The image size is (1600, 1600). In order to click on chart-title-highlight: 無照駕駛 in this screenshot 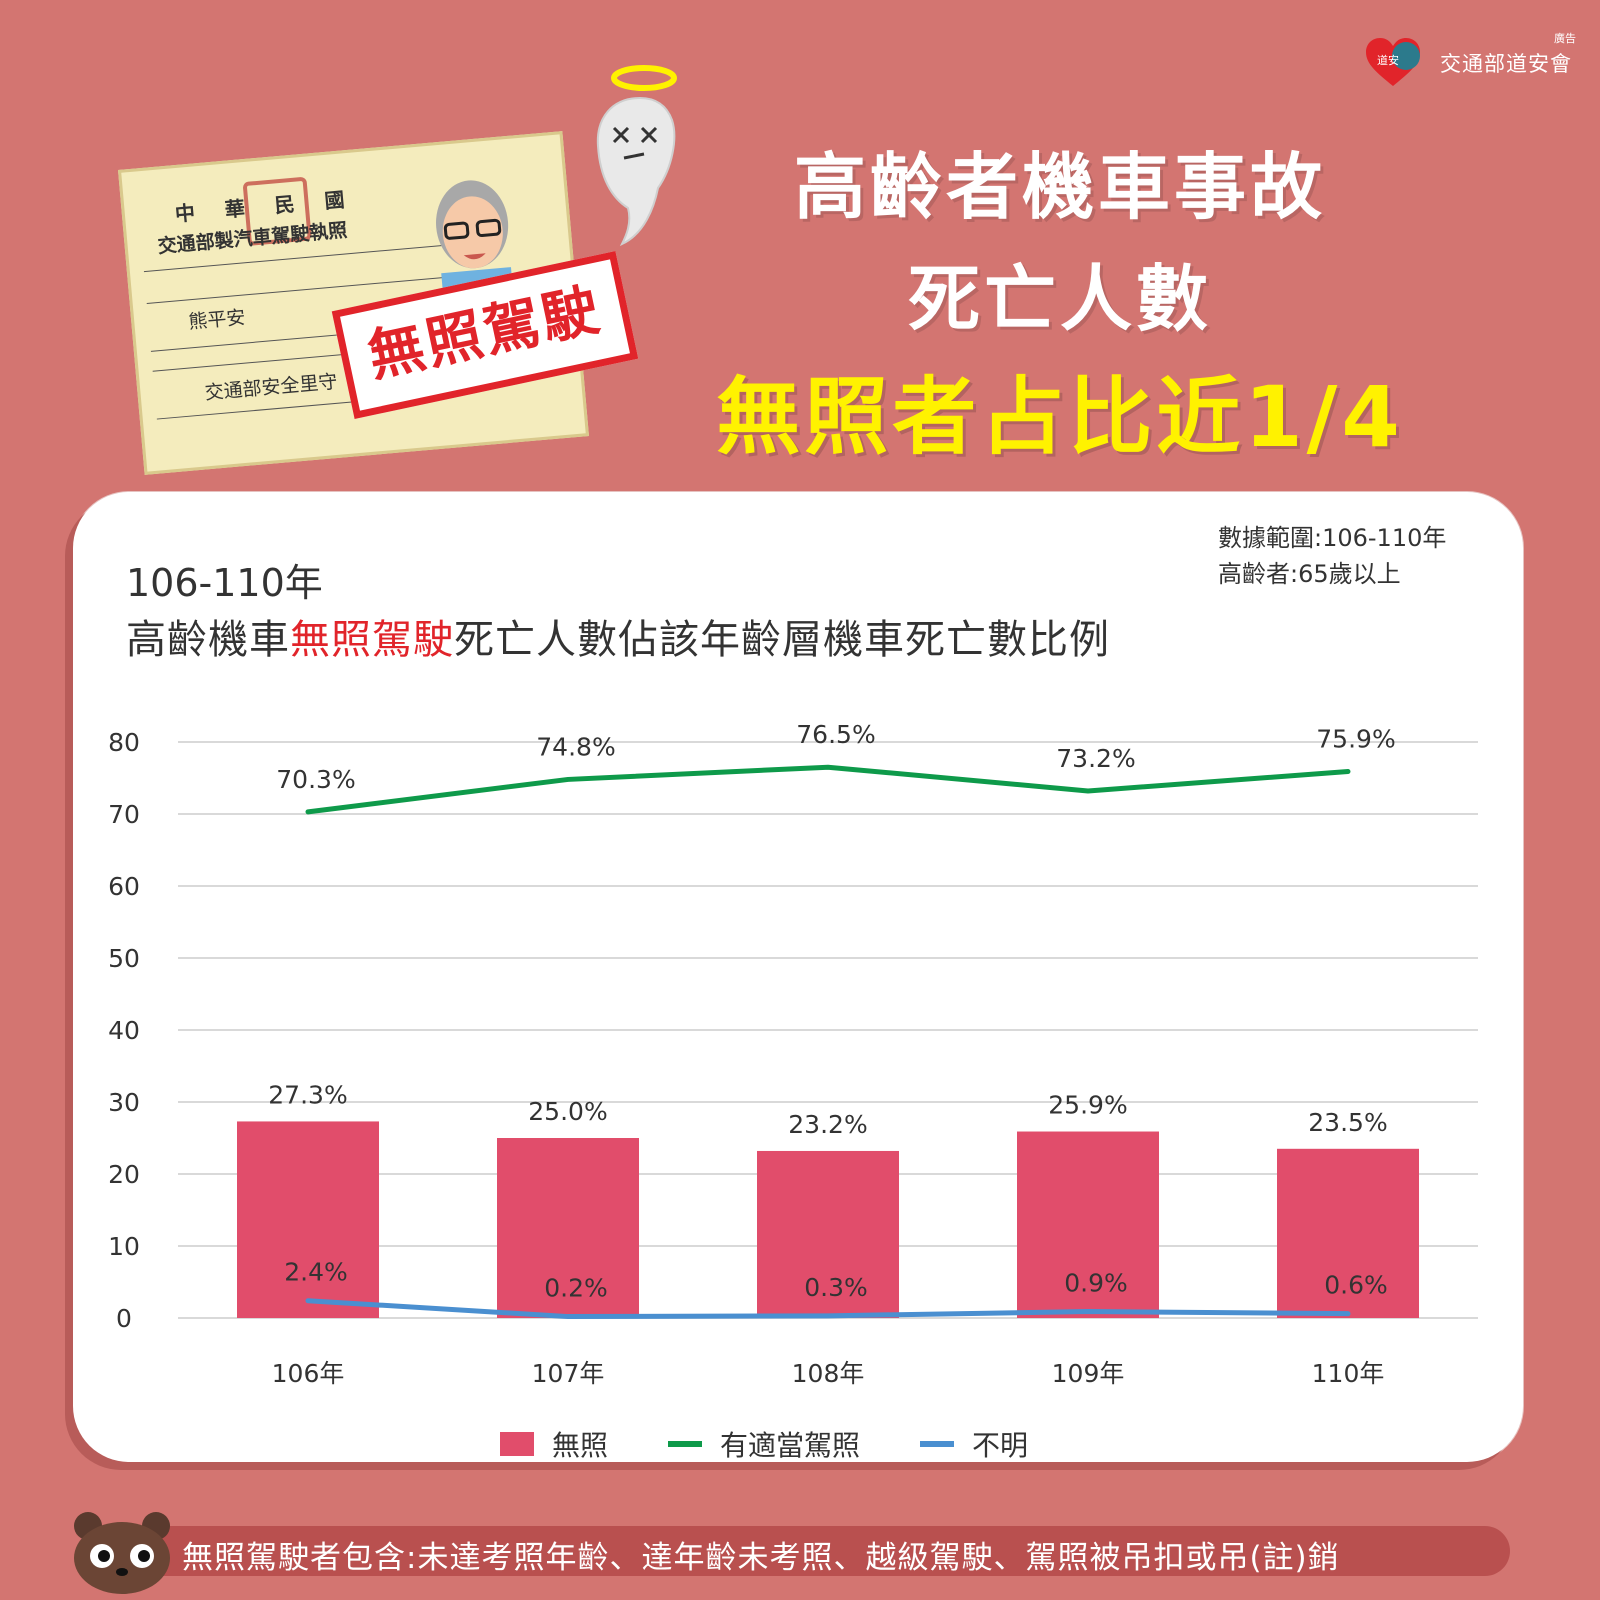, I will do `click(372, 640)`.